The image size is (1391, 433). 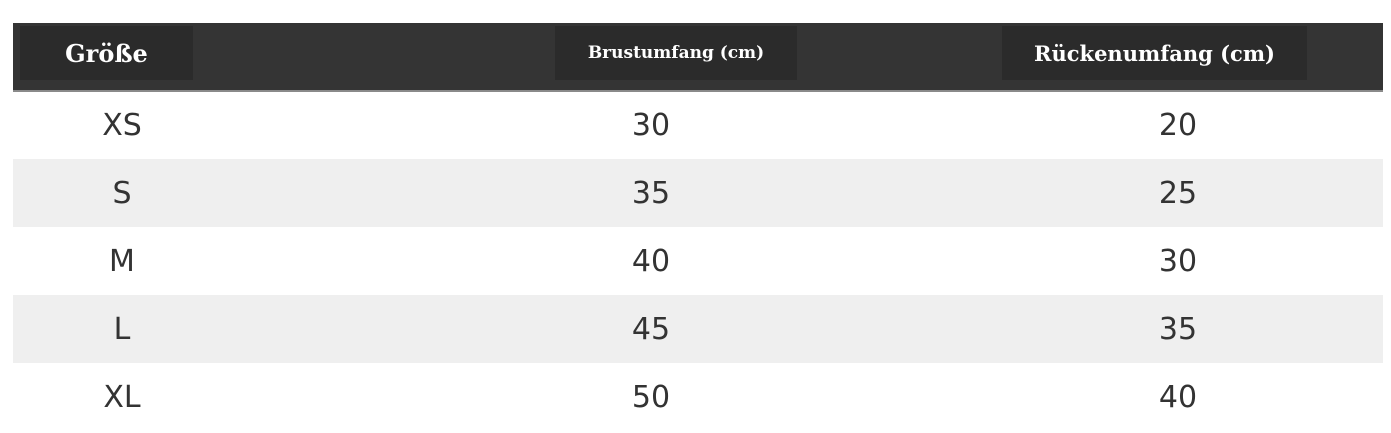 What do you see at coordinates (651, 125) in the screenshot?
I see `chest-cell: 30` at bounding box center [651, 125].